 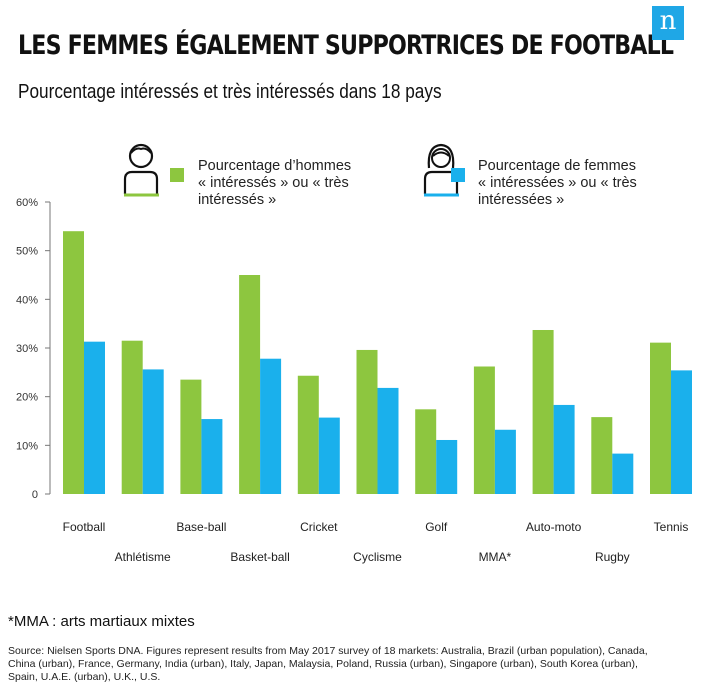 I want to click on category-label: Base-ball, so click(x=201, y=527).